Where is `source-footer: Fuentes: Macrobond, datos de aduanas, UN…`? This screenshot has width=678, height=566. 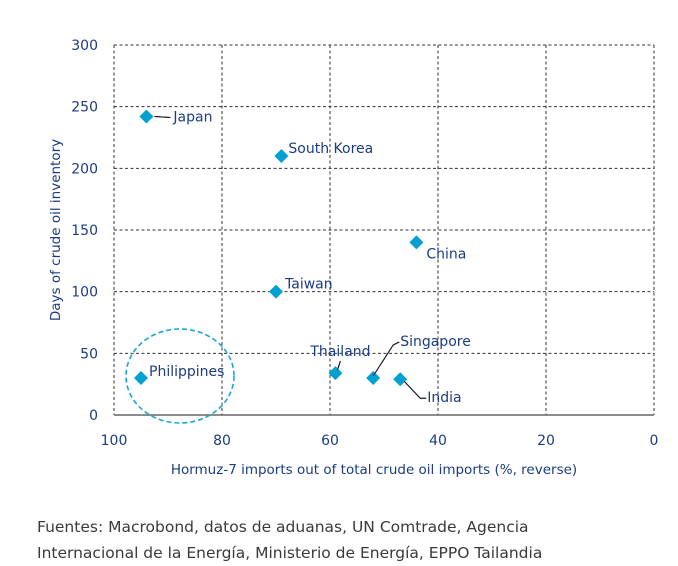
source-footer: Fuentes: Macrobond, datos de aduanas, UN… is located at coordinates (347, 540).